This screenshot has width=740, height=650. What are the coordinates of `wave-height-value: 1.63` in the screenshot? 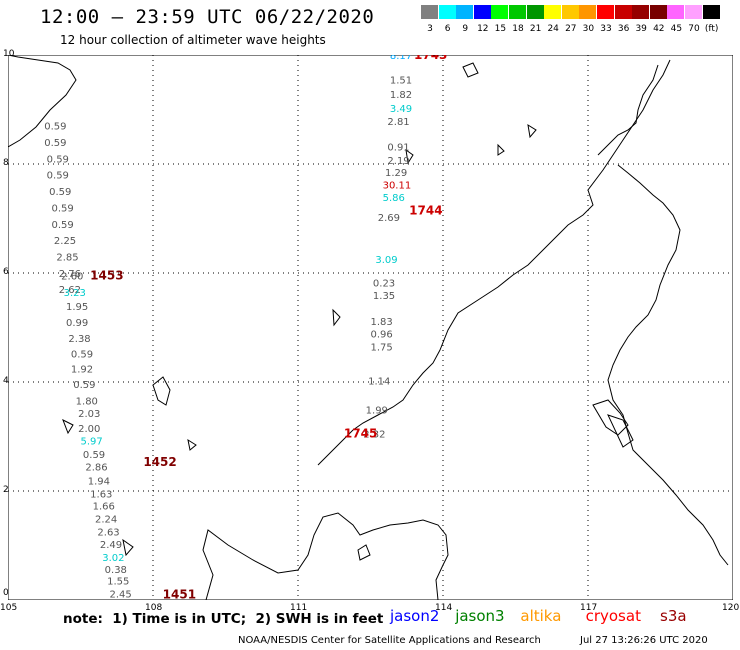 It's located at (101, 495).